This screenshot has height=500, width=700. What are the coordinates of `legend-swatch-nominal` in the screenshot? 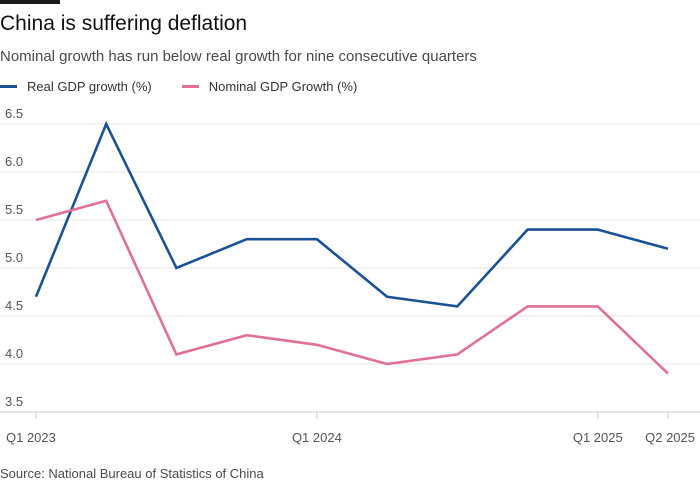 It's located at (190, 86).